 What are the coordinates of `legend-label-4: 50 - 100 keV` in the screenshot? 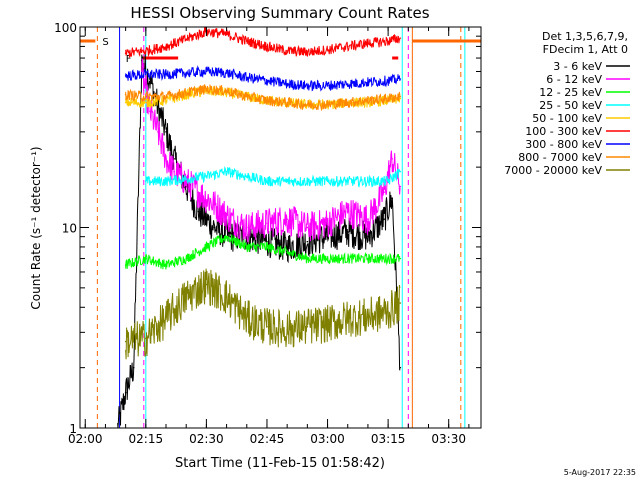 It's located at (567, 118).